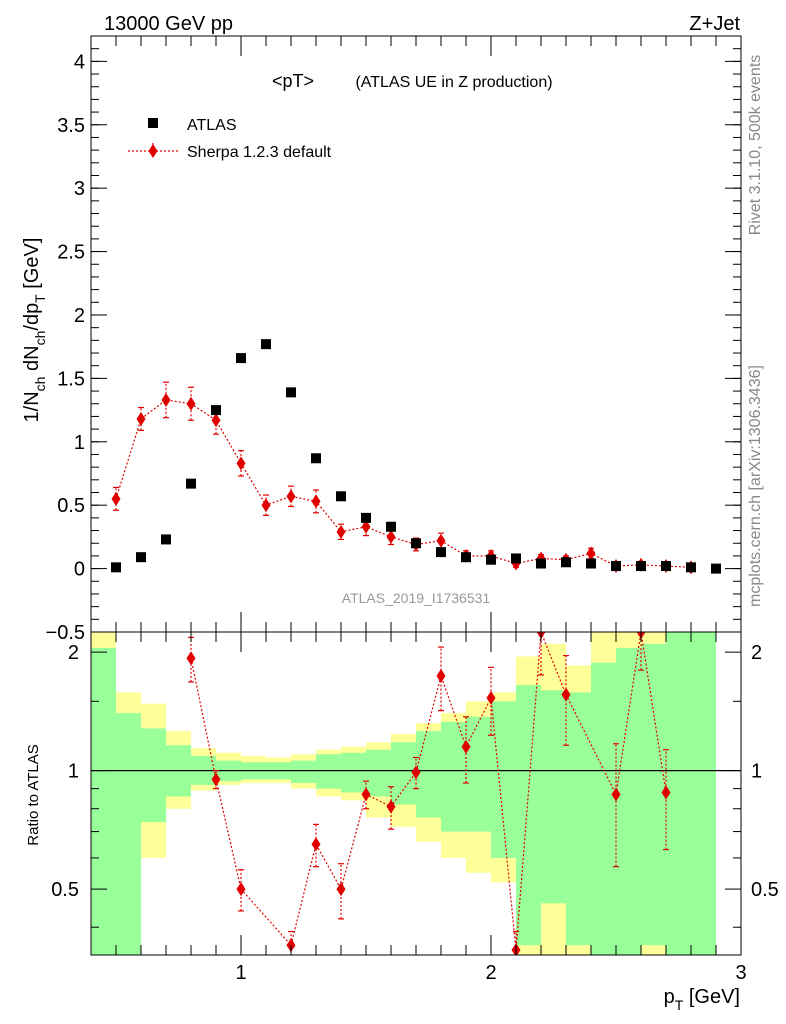 Image resolution: width=786 pixels, height=1024 pixels. What do you see at coordinates (71, 253) in the screenshot?
I see `y-tick-label: 2.5` at bounding box center [71, 253].